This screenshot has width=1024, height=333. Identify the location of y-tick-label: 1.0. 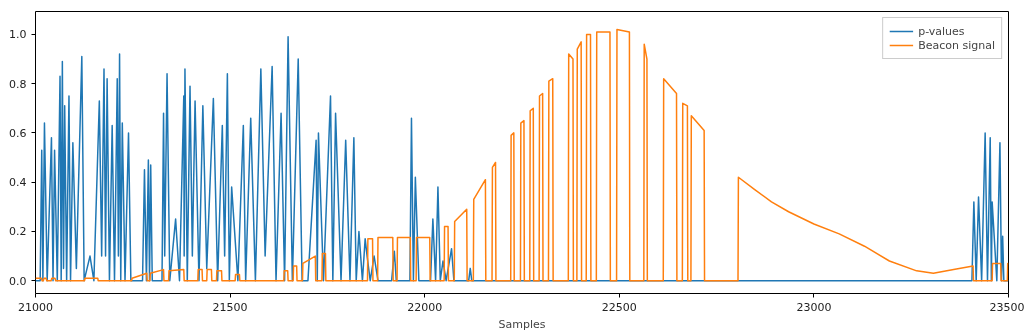
(18, 35).